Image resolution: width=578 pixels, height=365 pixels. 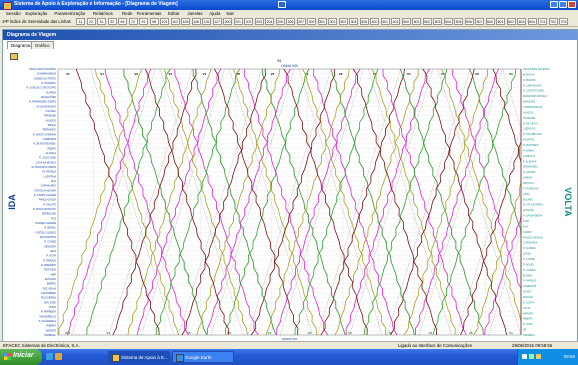 What do you see at coordinates (542, 21) in the screenshot?
I see `line-cell-701: 701` at bounding box center [542, 21].